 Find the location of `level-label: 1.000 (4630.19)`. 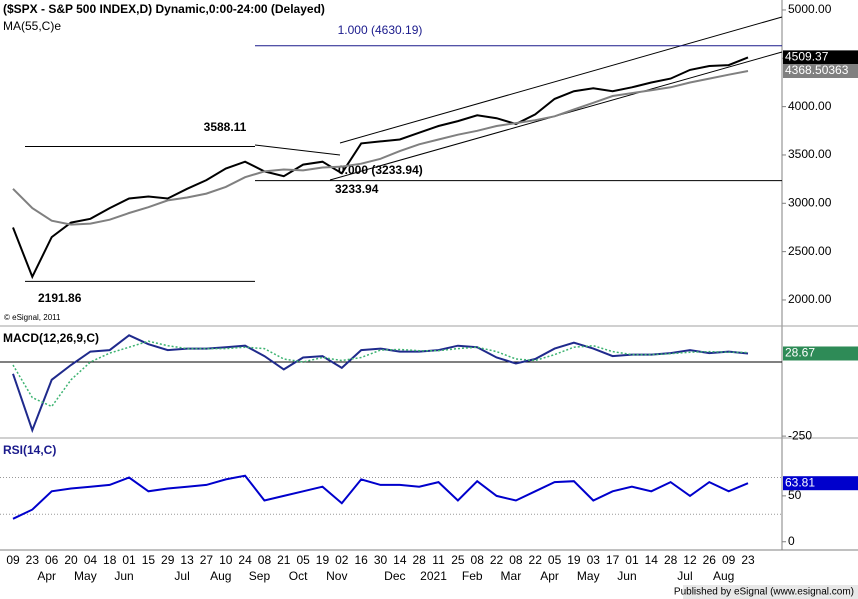

level-label: 1.000 (4630.19) is located at coordinates (380, 30).